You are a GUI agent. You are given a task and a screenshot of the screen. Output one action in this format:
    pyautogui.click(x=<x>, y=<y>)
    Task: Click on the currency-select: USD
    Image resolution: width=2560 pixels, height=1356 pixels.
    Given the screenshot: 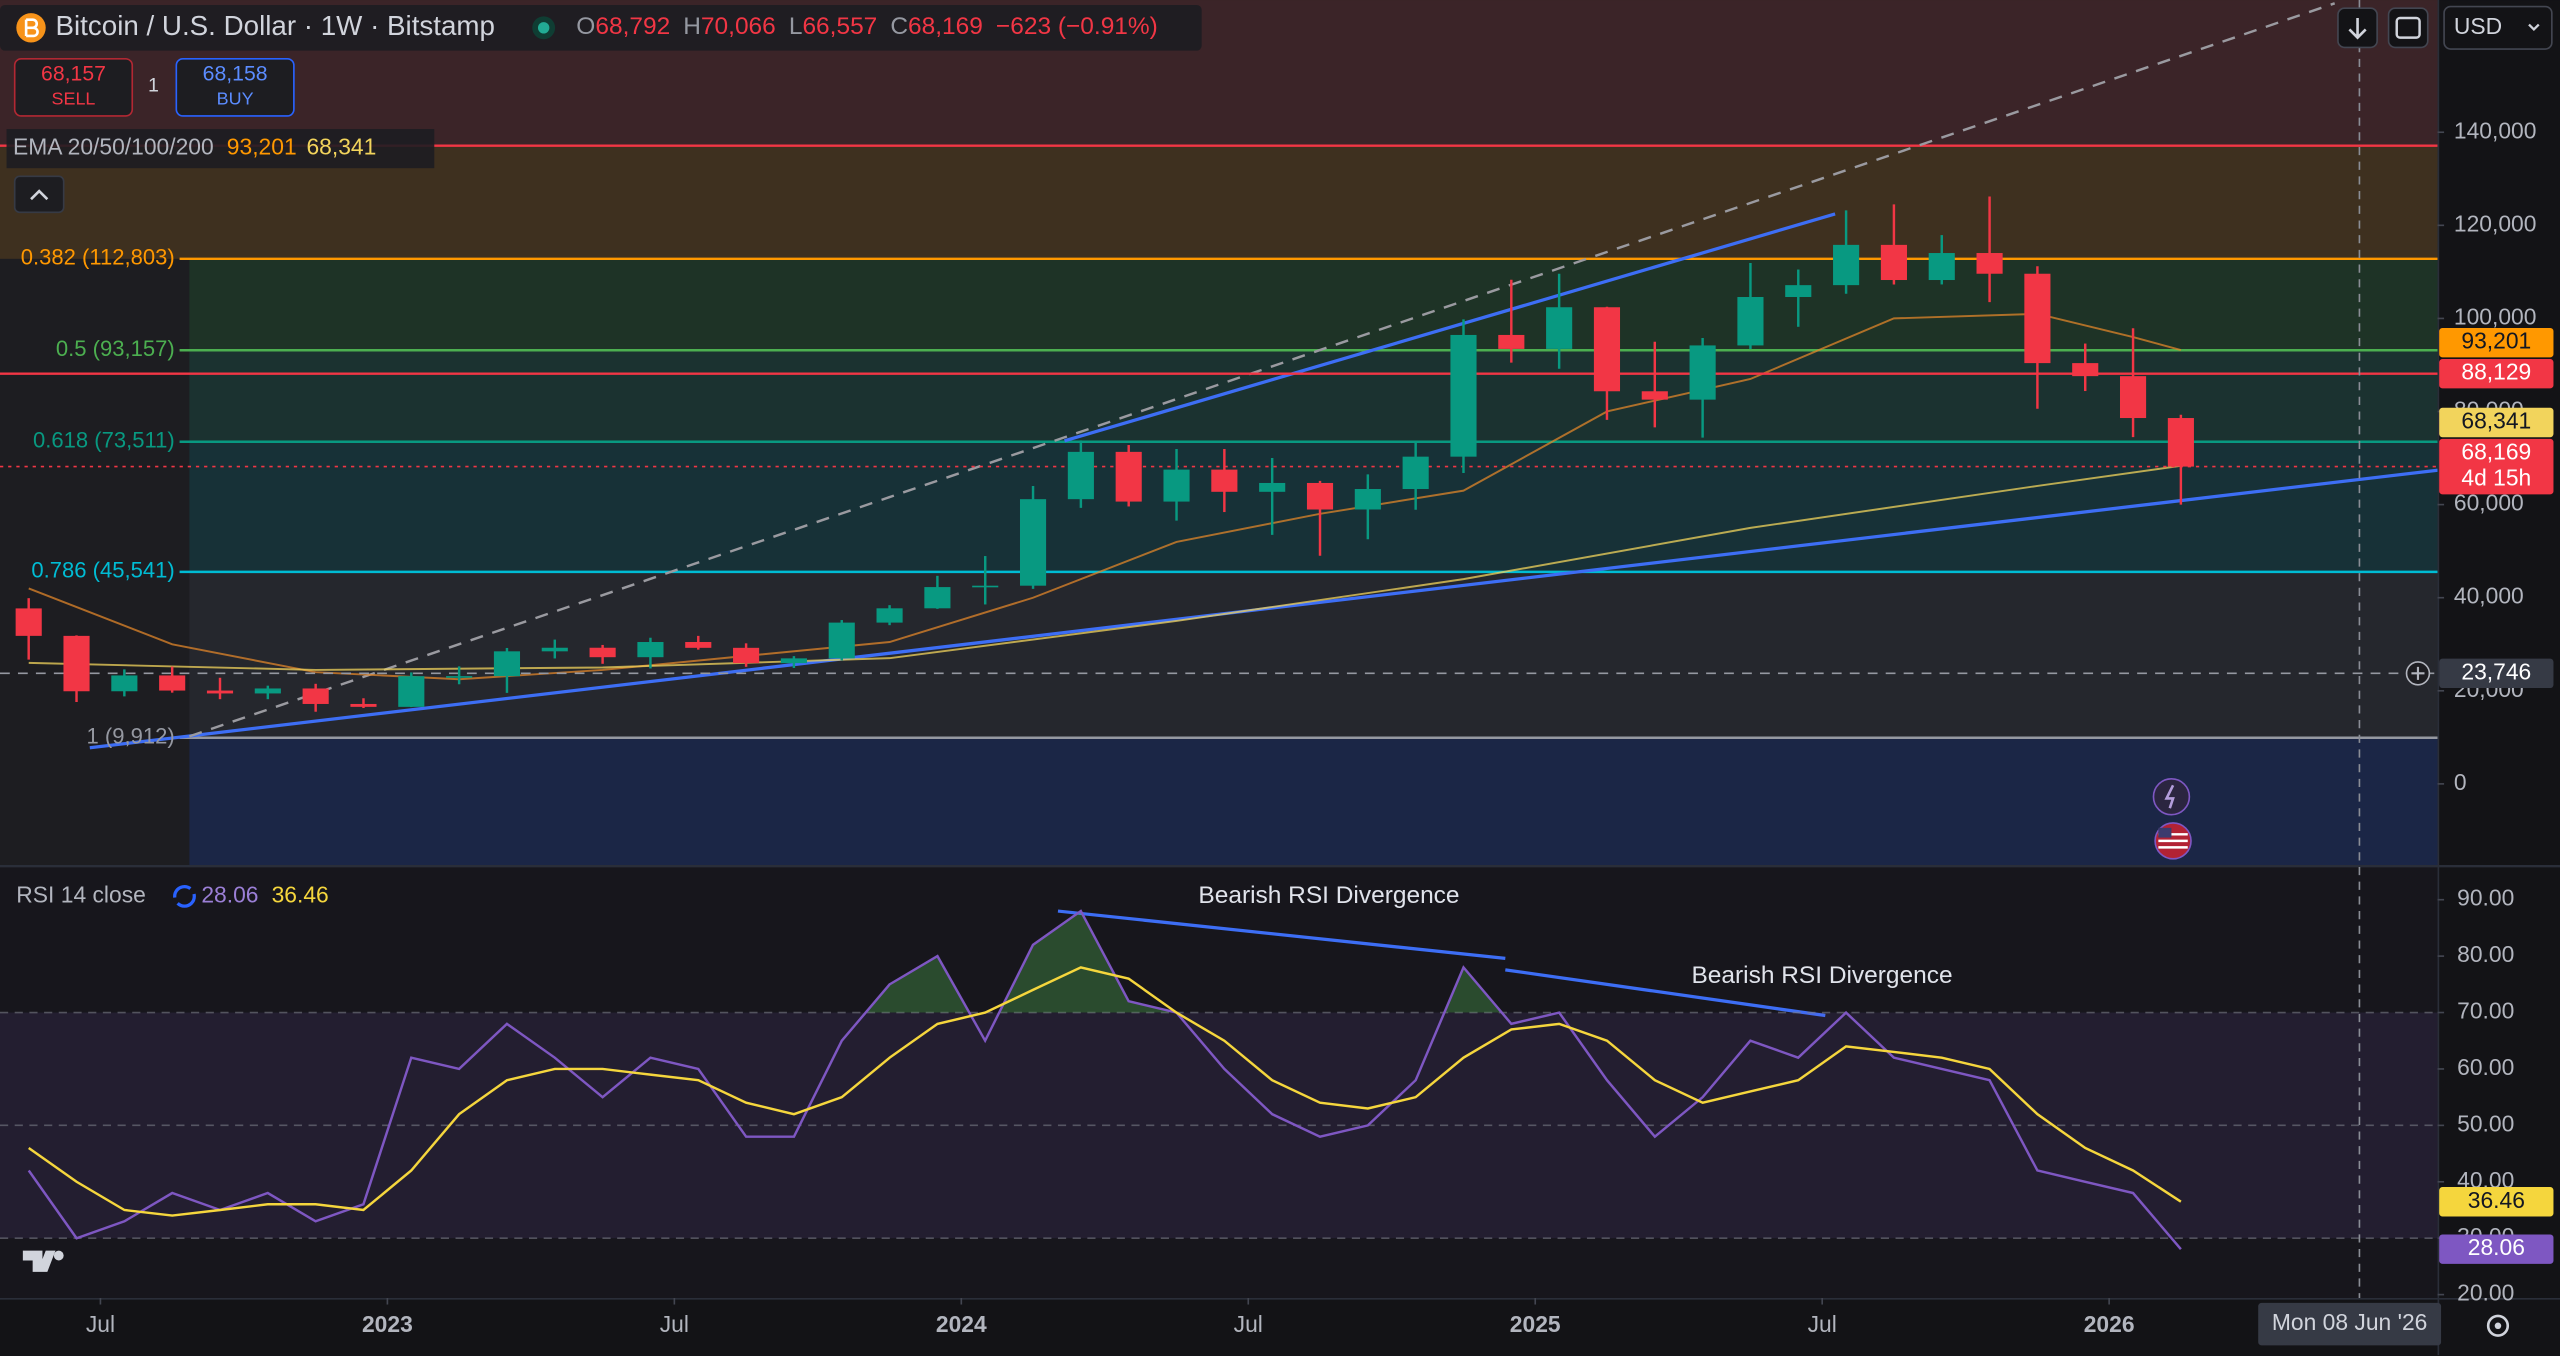 What is the action you would take?
    pyautogui.click(x=2498, y=27)
    